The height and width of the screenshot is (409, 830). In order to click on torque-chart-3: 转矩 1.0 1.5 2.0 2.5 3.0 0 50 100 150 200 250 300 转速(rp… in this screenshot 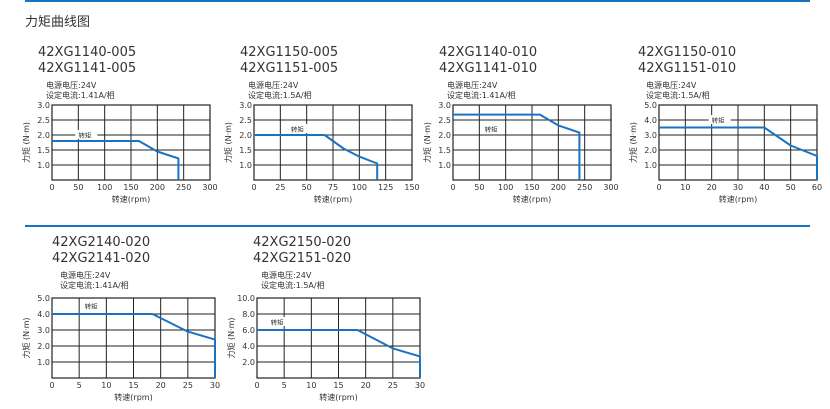, I will do `click(520, 152)`.